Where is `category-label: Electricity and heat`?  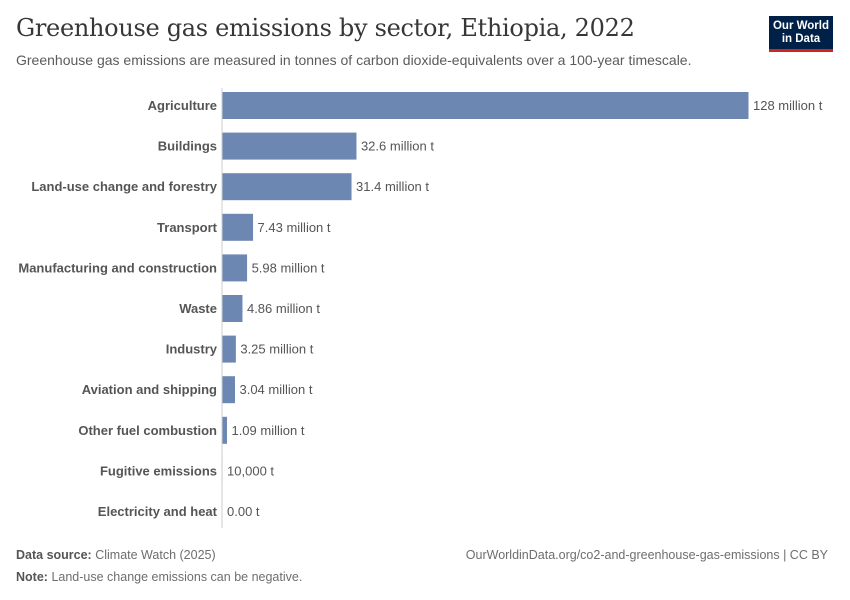
category-label: Electricity and heat is located at coordinates (158, 511).